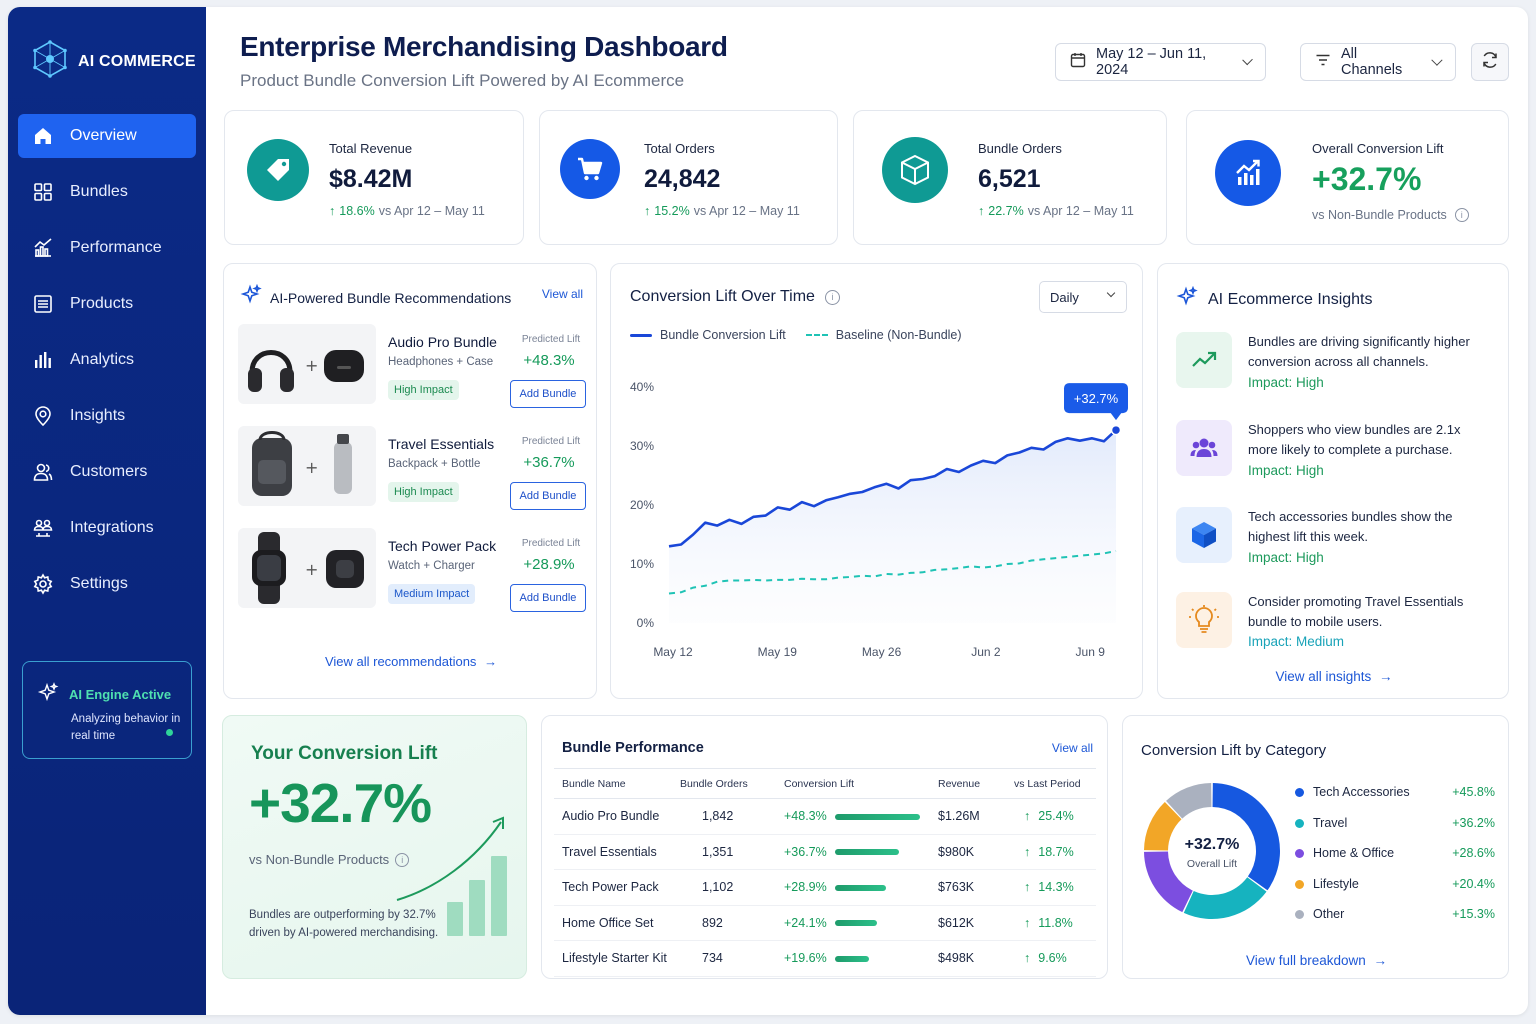 The image size is (1536, 1024). Describe the element at coordinates (1160, 62) in the screenshot. I see `date-range-picker: May 12 – Jun 11, 2024` at that location.